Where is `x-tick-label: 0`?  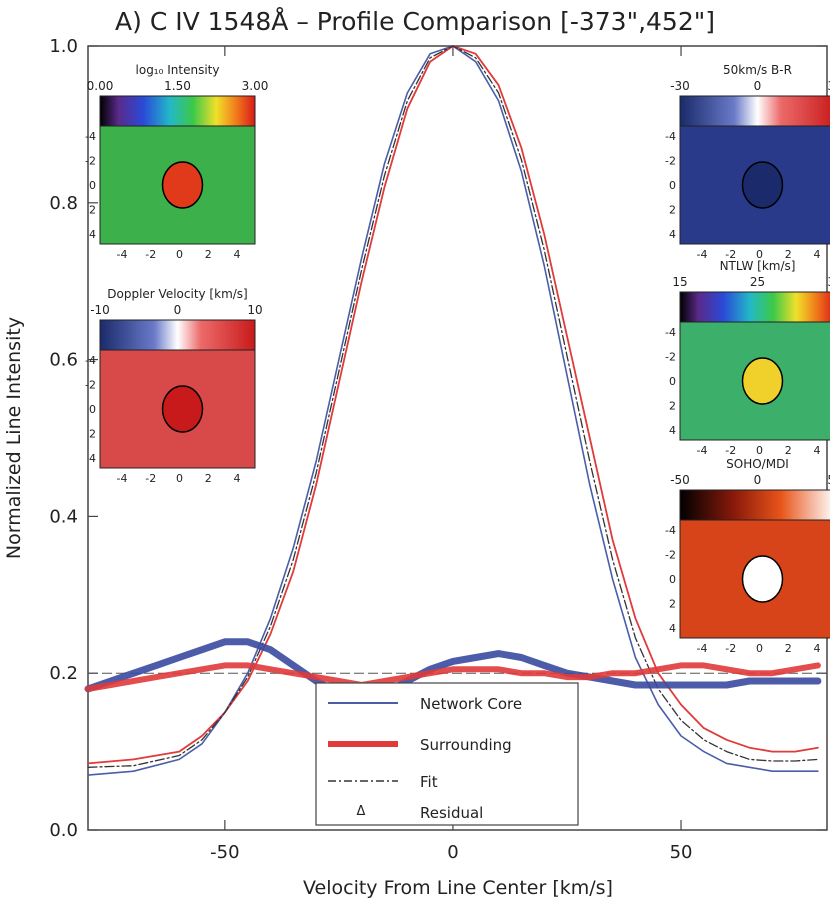 x-tick-label: 0 is located at coordinates (452, 852).